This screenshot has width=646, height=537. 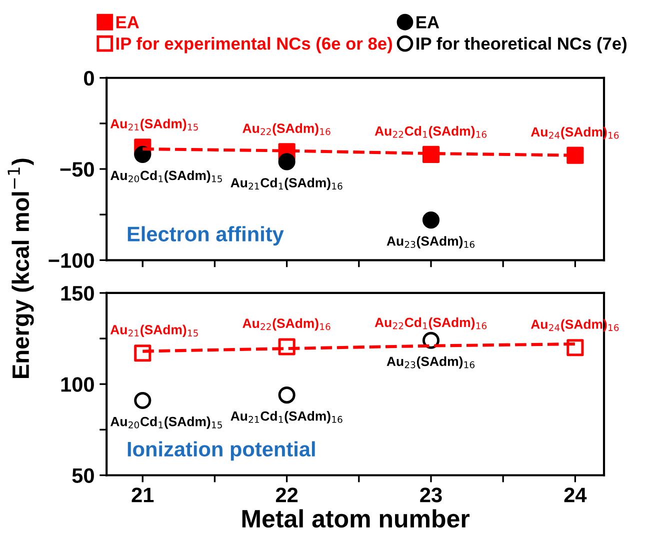 I want to click on legend-label: IP for experimental NCs (6e or 8e), so click(x=254, y=45).